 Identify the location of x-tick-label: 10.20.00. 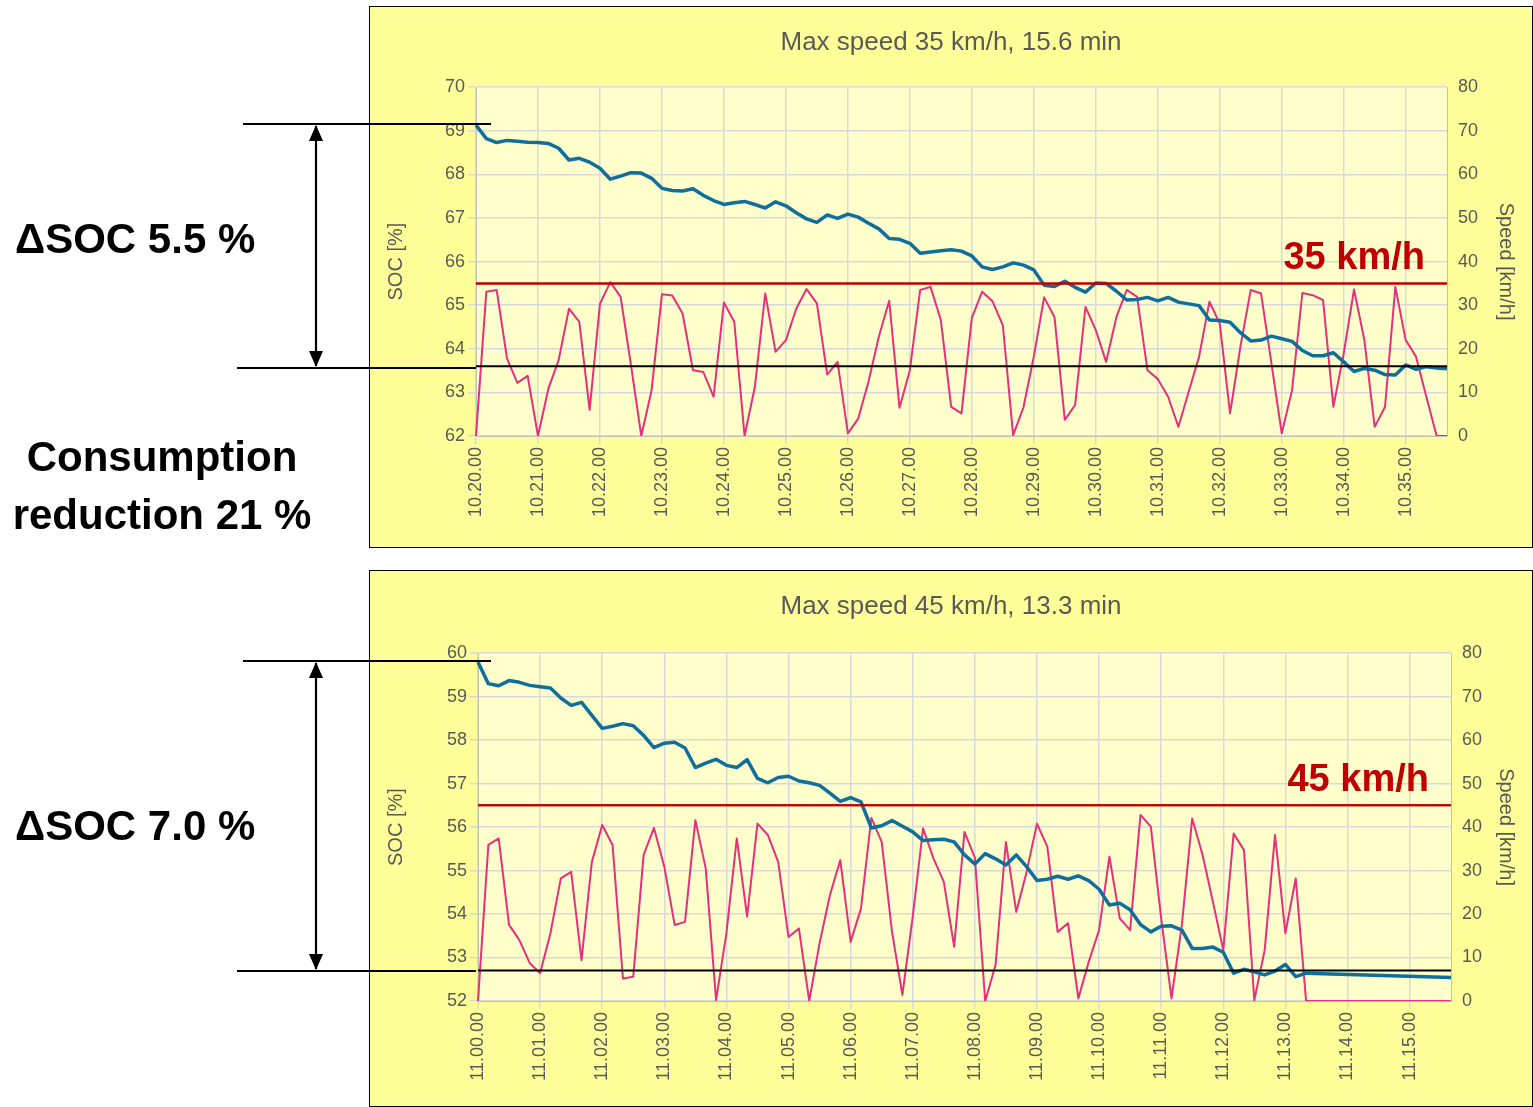
(474, 482).